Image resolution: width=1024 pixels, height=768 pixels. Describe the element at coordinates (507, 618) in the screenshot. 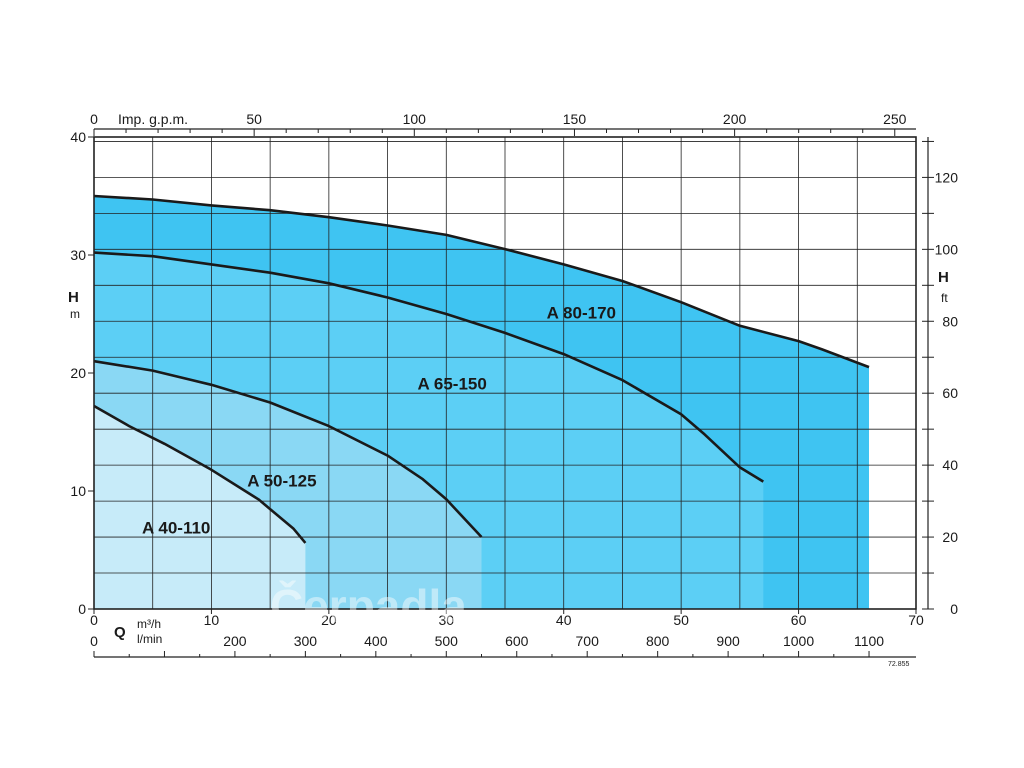

I see `x-axis-ticks-m3h: 0 10 20 30 40 50 60 70` at that location.